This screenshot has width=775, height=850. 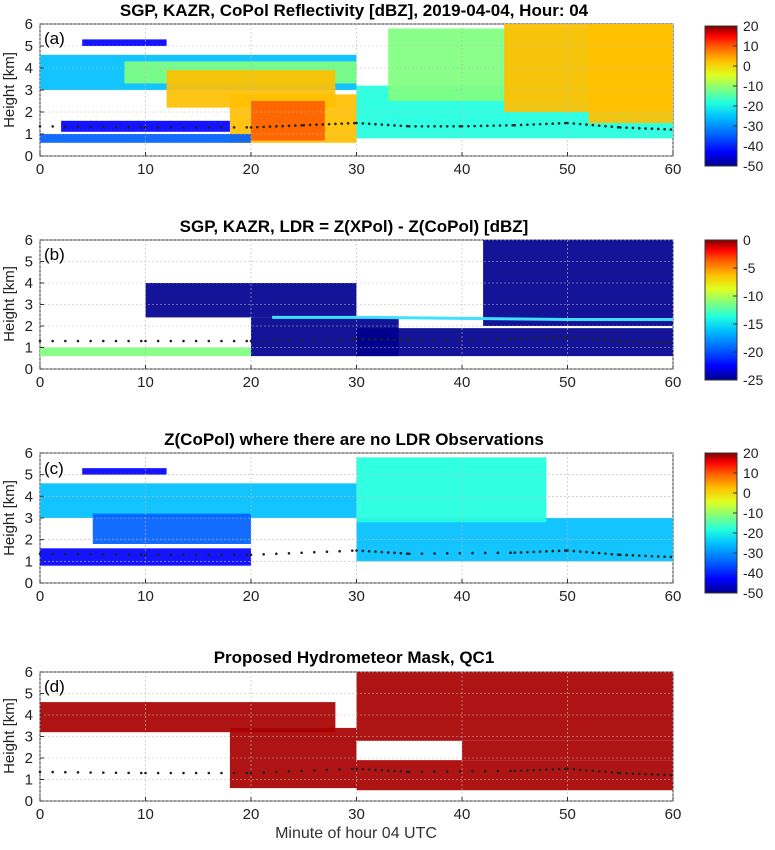 I want to click on panel-a-ceilometer-dots, so click(x=355, y=126).